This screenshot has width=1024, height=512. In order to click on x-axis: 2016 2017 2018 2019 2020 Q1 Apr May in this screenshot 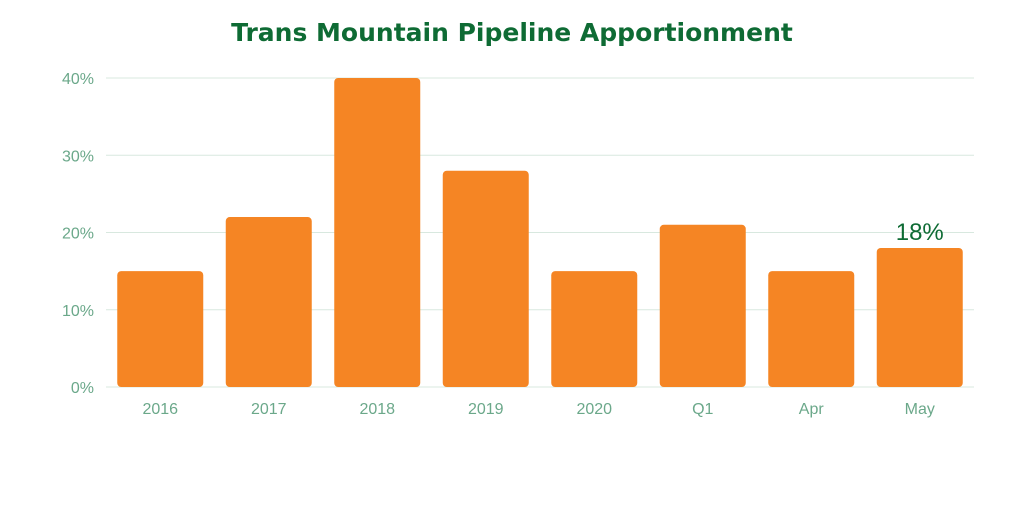, I will do `click(538, 409)`.